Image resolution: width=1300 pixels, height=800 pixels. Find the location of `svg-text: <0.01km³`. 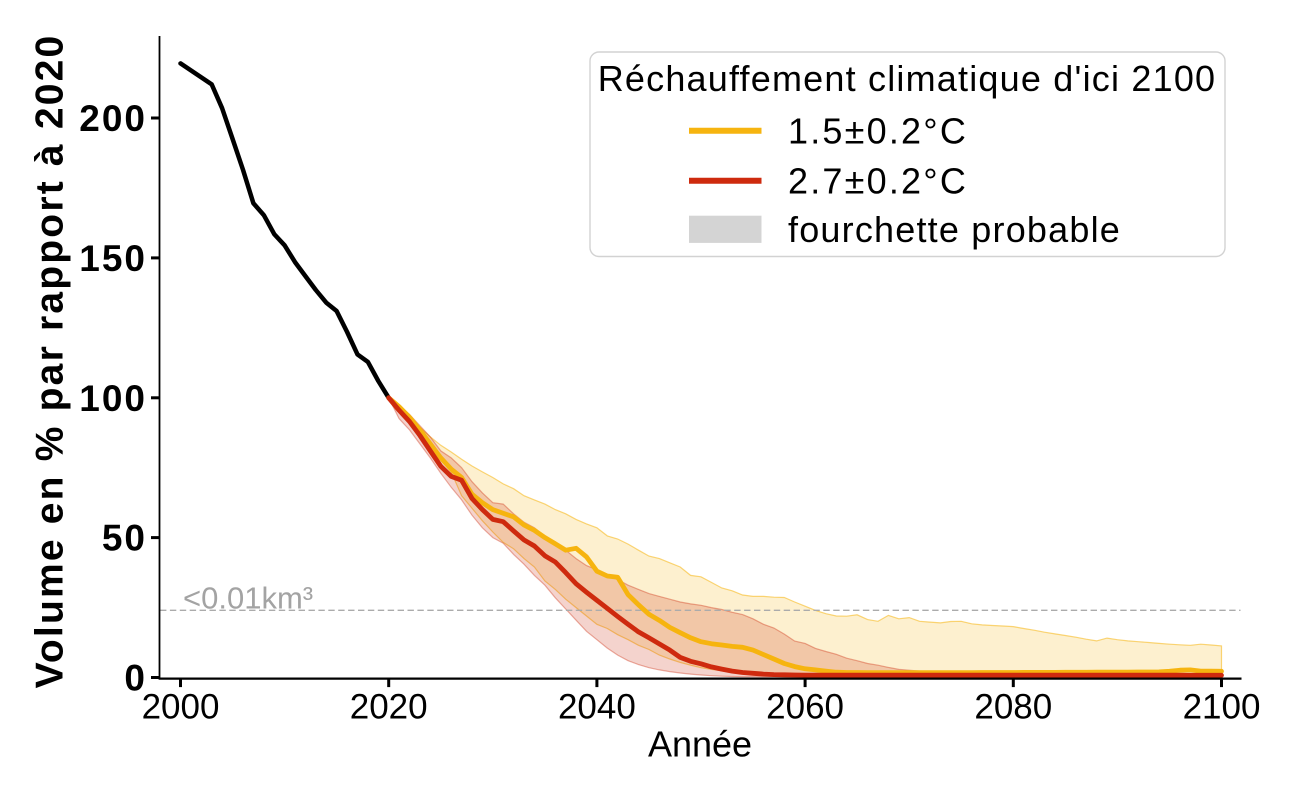

svg-text: <0.01km³ is located at coordinates (248, 598).